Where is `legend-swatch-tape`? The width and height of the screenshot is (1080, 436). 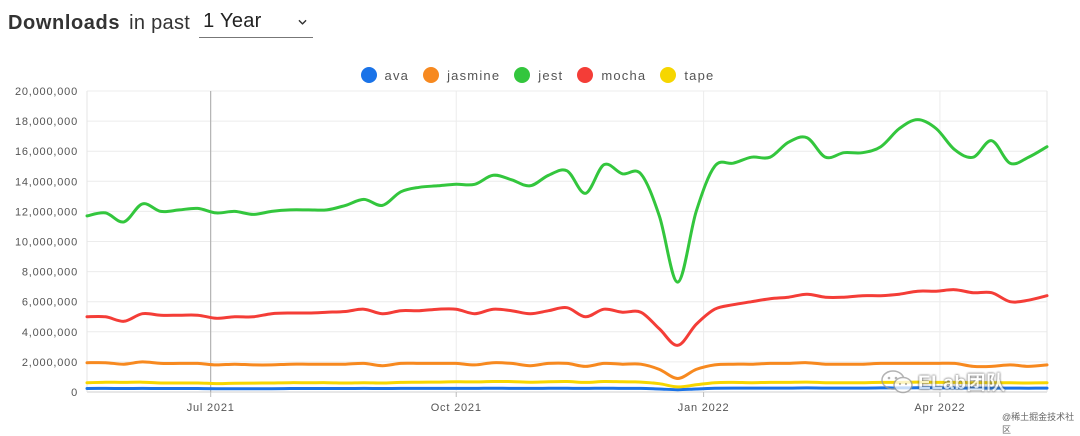 legend-swatch-tape is located at coordinates (668, 75).